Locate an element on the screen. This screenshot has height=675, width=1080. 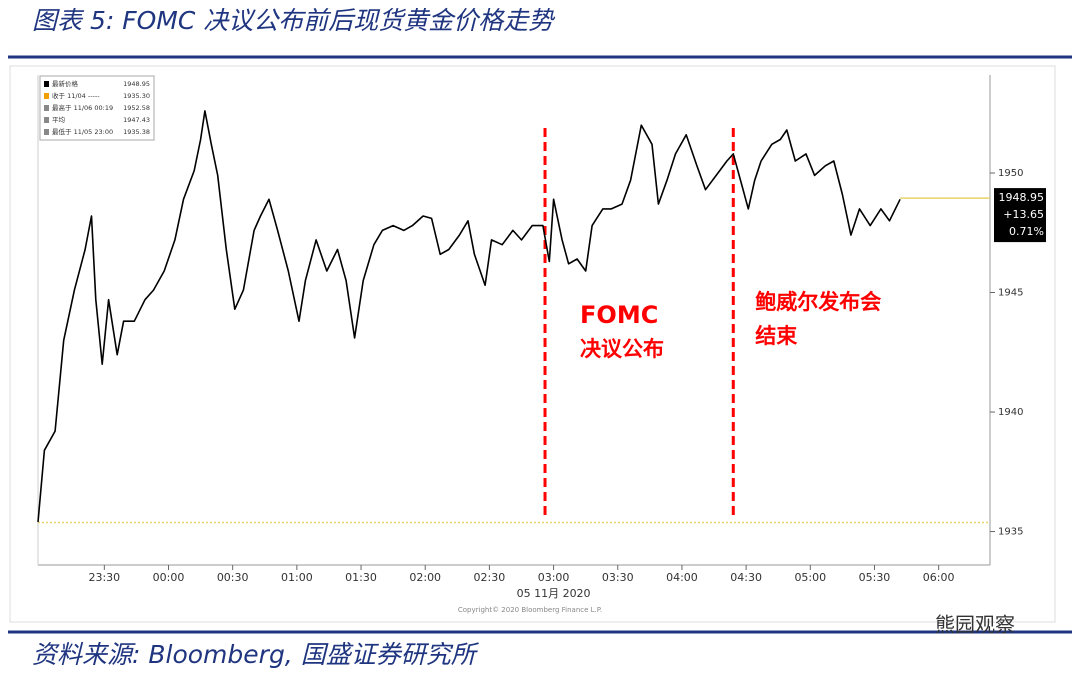
x-tick-label: 01:00 is located at coordinates (297, 577).